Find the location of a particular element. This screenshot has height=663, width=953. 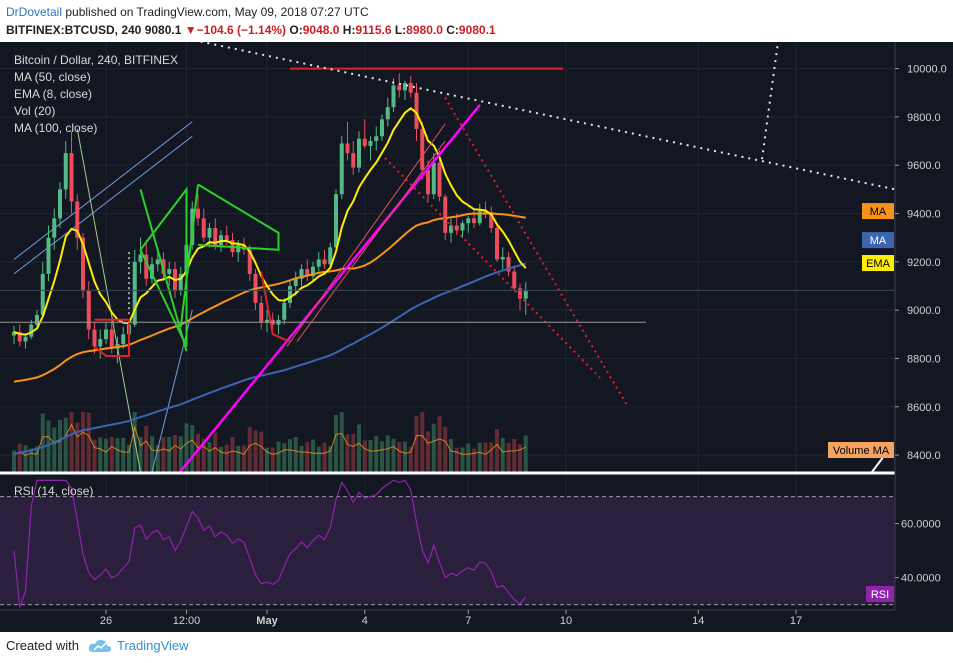

drawings-back is located at coordinates (103, 297).